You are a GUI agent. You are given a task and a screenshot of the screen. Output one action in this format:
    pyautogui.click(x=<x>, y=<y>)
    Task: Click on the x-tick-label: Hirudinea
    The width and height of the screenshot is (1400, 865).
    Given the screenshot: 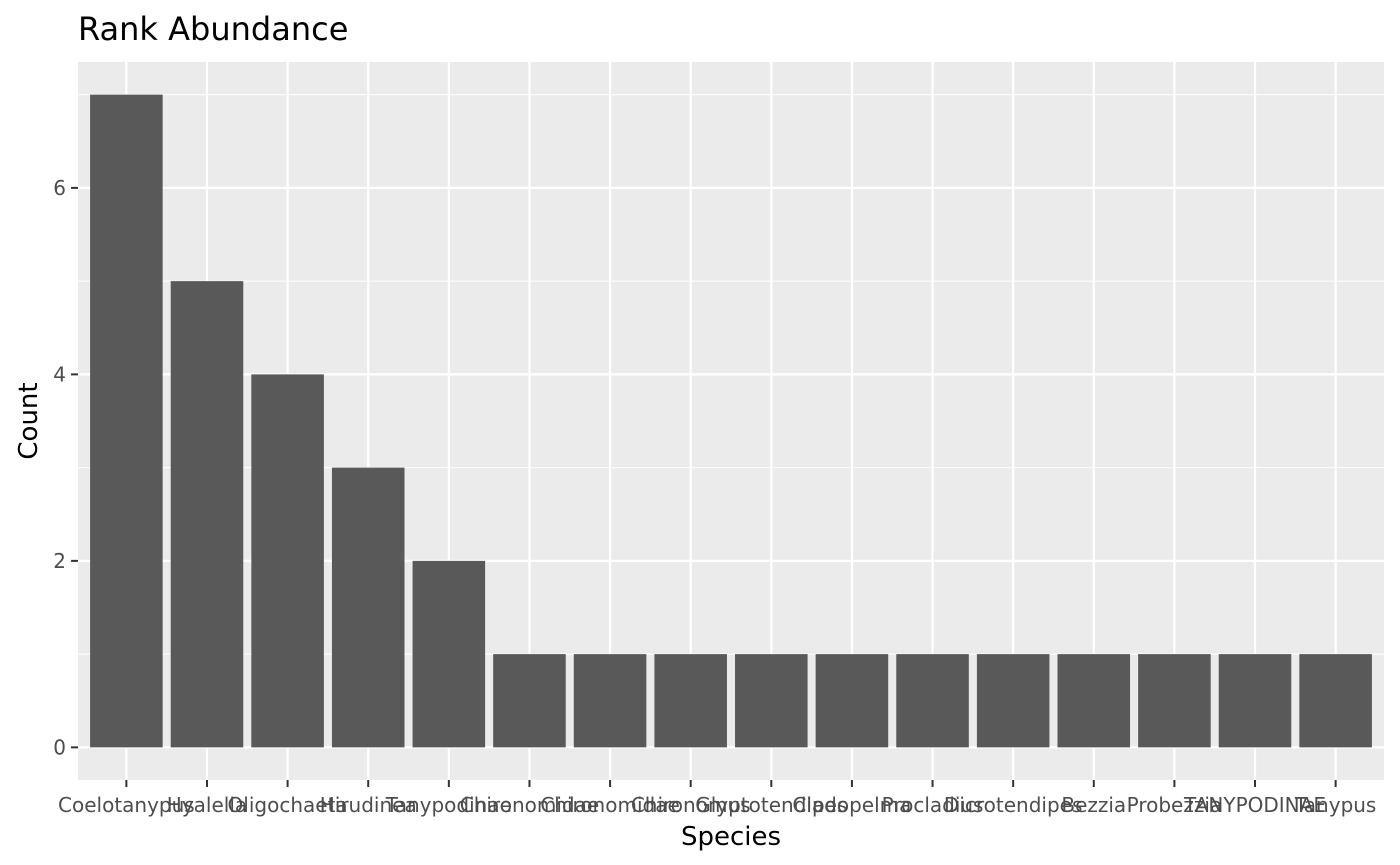 What is the action you would take?
    pyautogui.click(x=368, y=805)
    